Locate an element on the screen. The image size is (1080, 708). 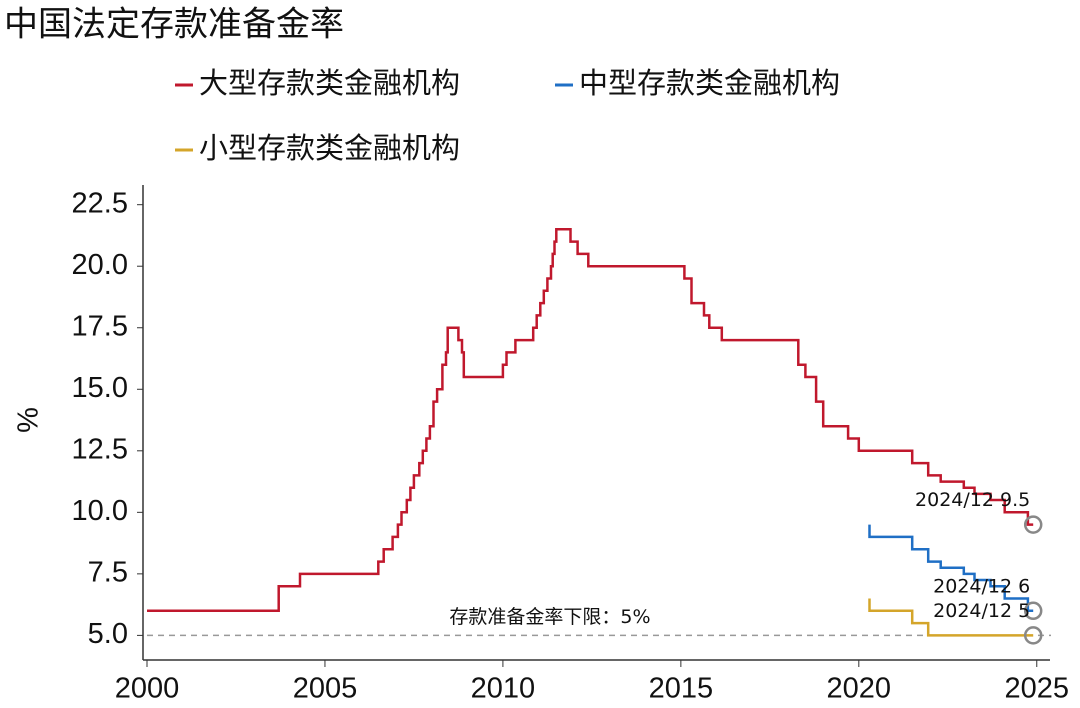
legend-label: 大型存款类金融机构 is located at coordinates (329, 83).